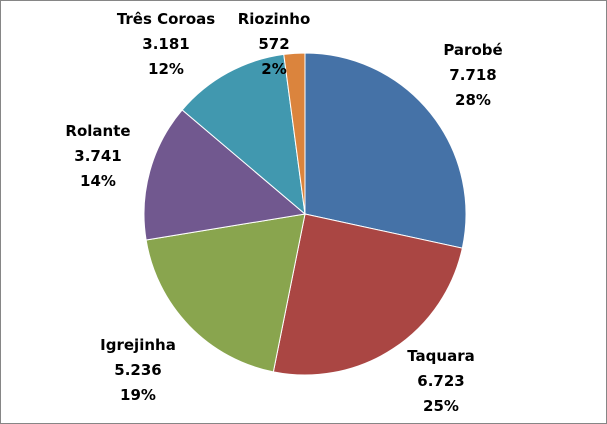 This screenshot has width=607, height=424. Describe the element at coordinates (225, 293) in the screenshot. I see `pie-slice-igrejinha` at that location.